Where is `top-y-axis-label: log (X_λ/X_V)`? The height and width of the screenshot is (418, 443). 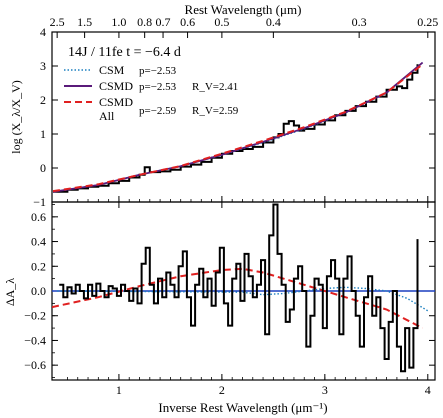 top-y-axis-label: log (X_λ/X_V) is located at coordinates (16, 116).